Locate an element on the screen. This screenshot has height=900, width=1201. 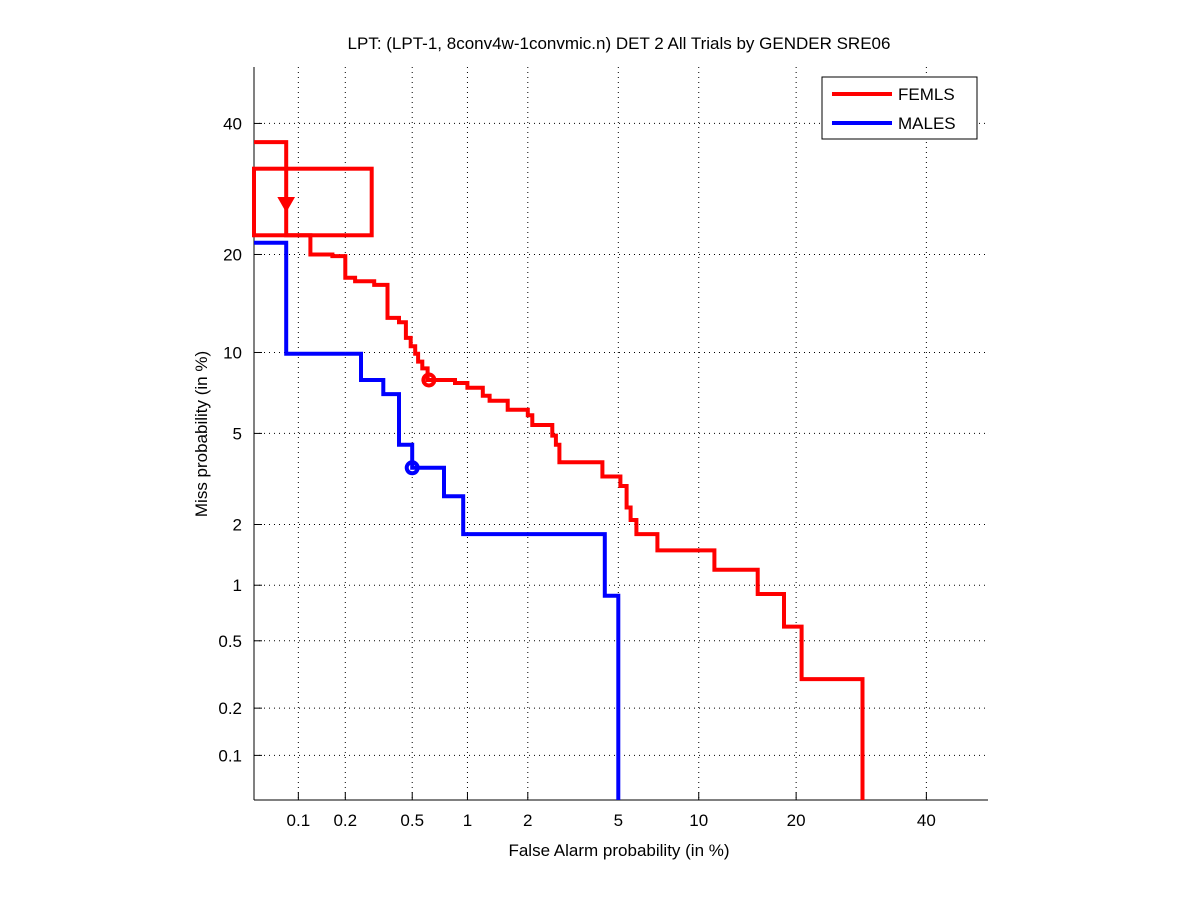
legend: FEMLS MALES is located at coordinates (899, 108).